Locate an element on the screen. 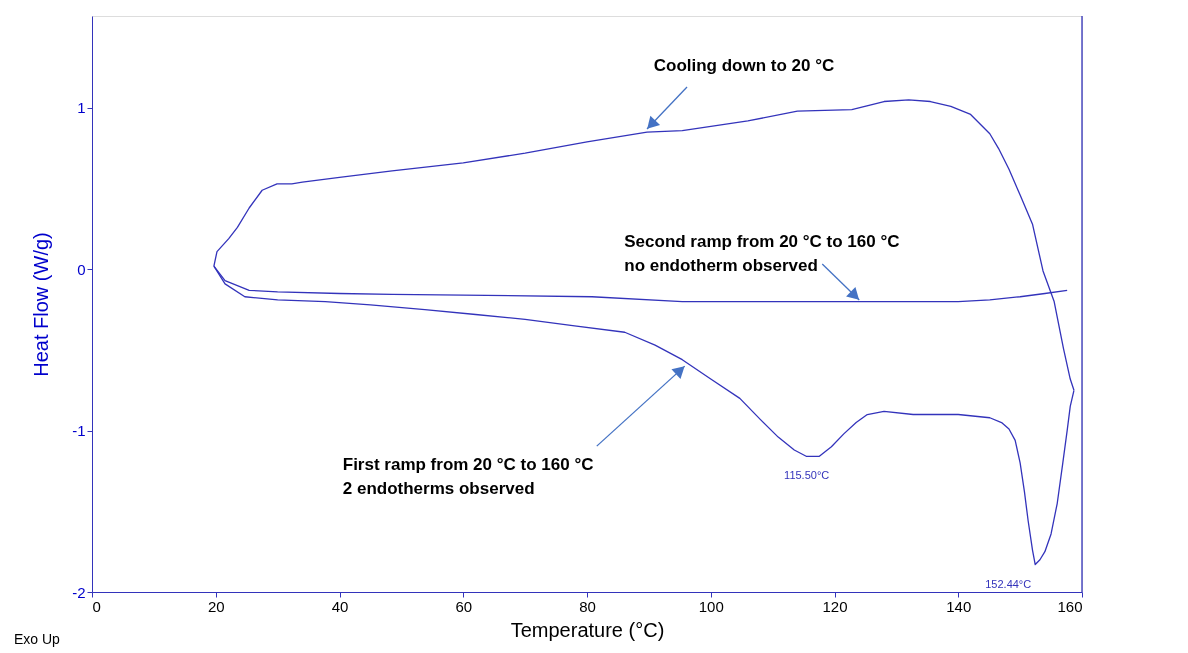  y-tick-label: -1 is located at coordinates (79, 431).